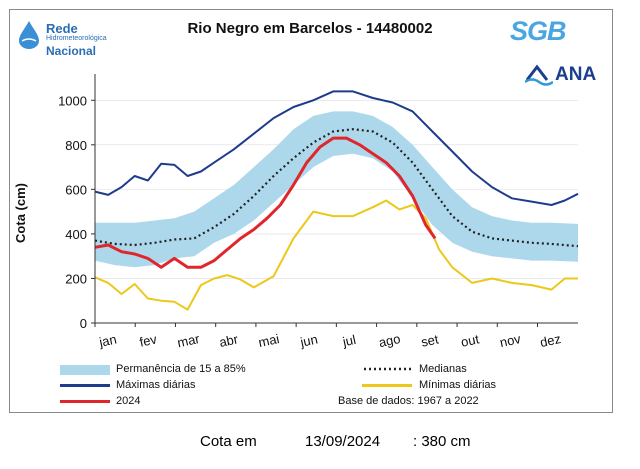 This screenshot has width=640, height=469. Describe the element at coordinates (72, 100) in the screenshot. I see `y-tick-label: 1000` at that location.